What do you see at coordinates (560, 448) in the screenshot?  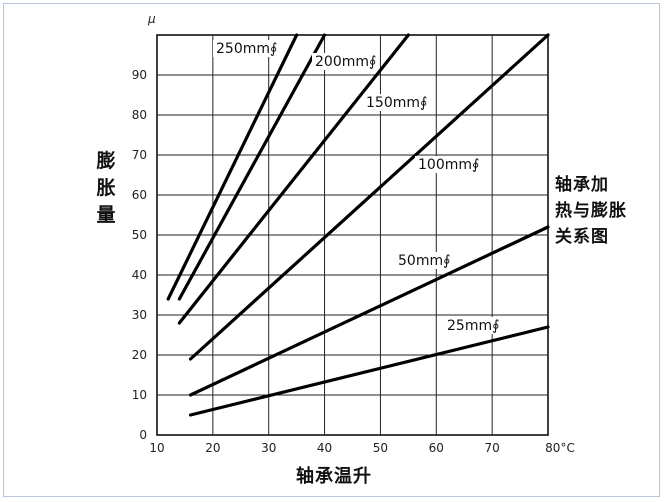 I see `x-tick-label: 80°C` at bounding box center [560, 448].